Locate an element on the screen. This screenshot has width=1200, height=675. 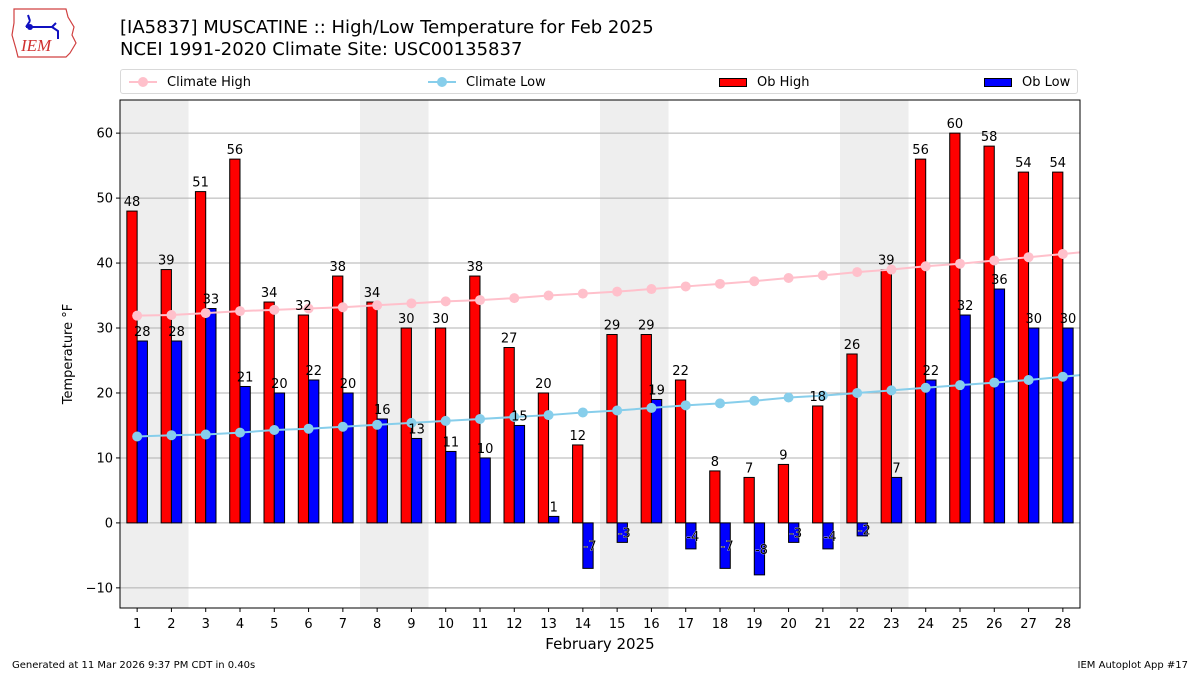
x-tick-label: 9 is located at coordinates (411, 624).